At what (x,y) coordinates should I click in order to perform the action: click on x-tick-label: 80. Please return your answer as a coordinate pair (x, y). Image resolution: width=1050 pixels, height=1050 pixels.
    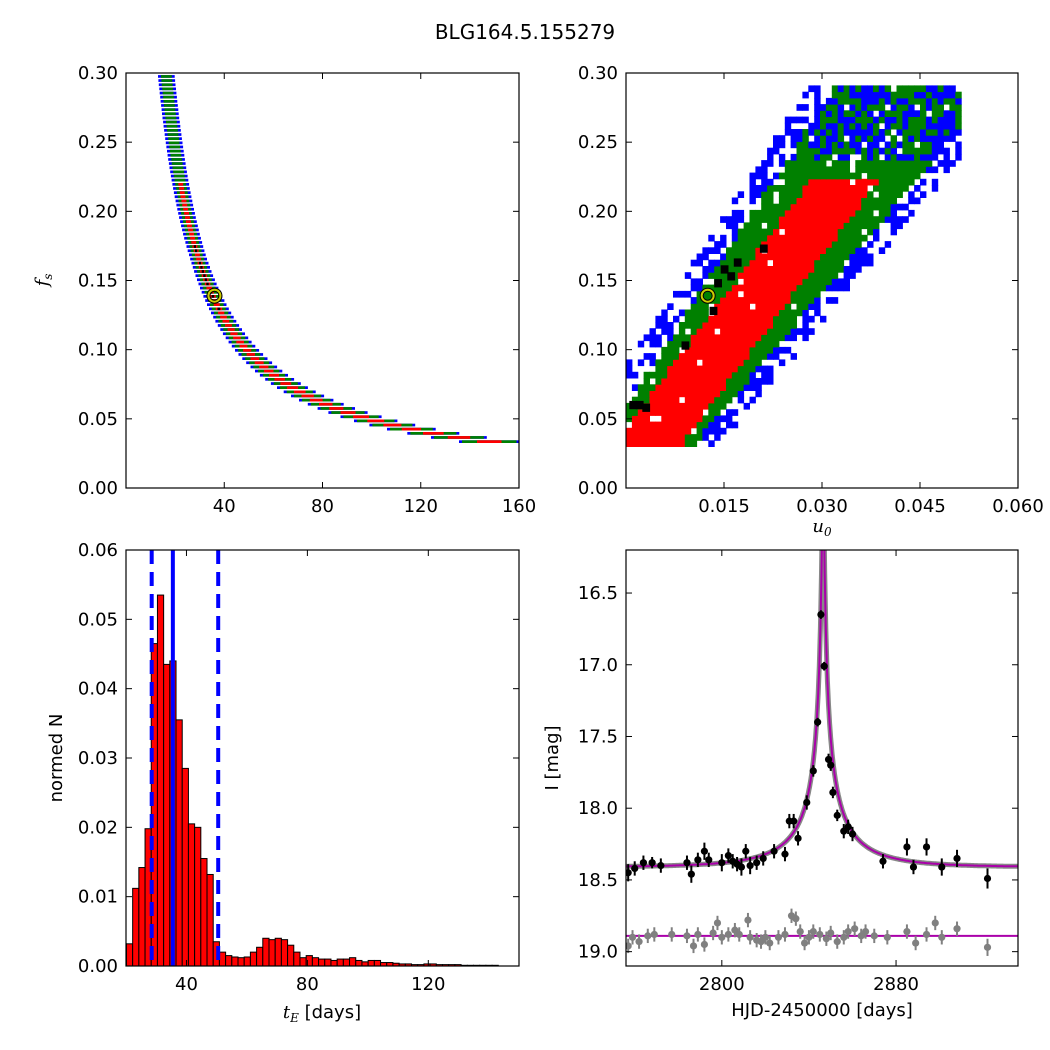
    Looking at the image, I should click on (322, 506).